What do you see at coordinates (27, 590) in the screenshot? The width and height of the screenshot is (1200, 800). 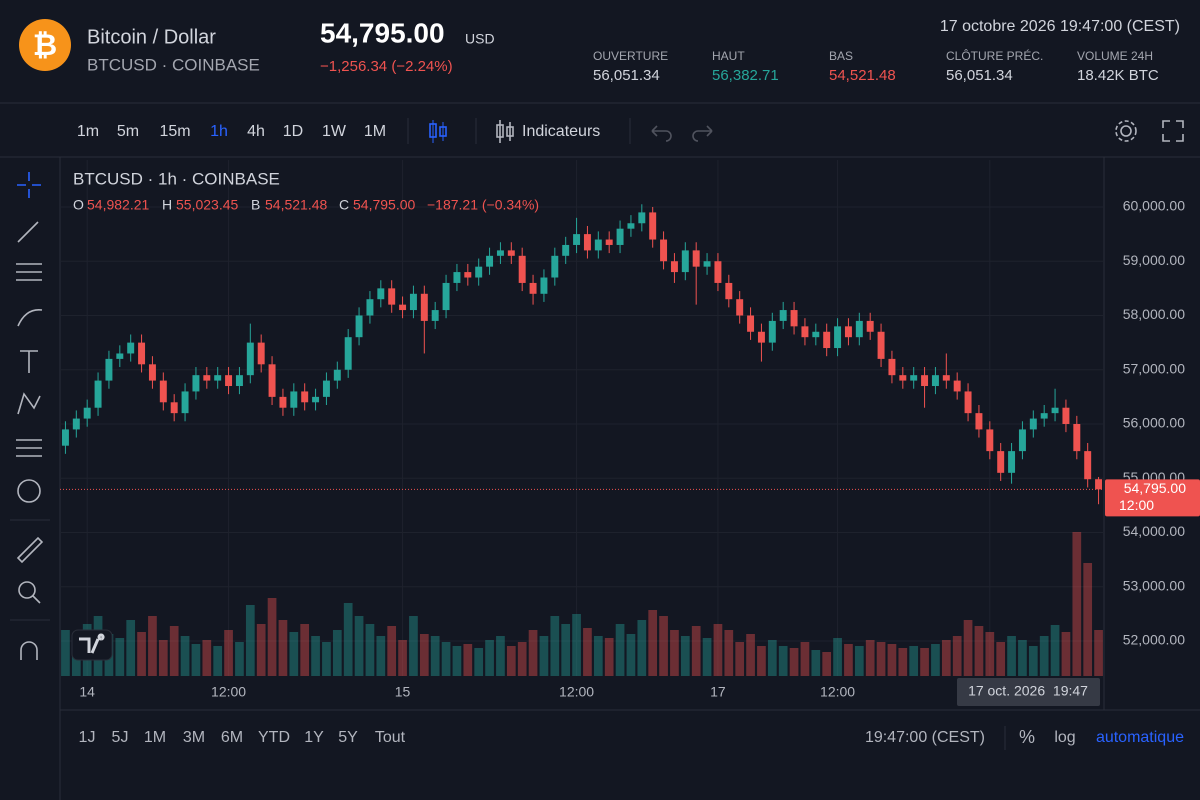 I see `zoom-tool` at bounding box center [27, 590].